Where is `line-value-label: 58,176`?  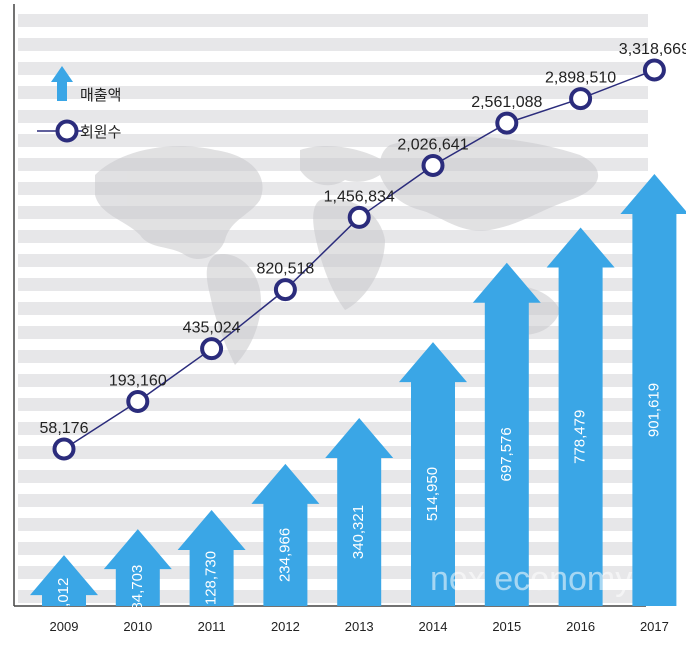
line-value-label: 58,176 is located at coordinates (64, 428).